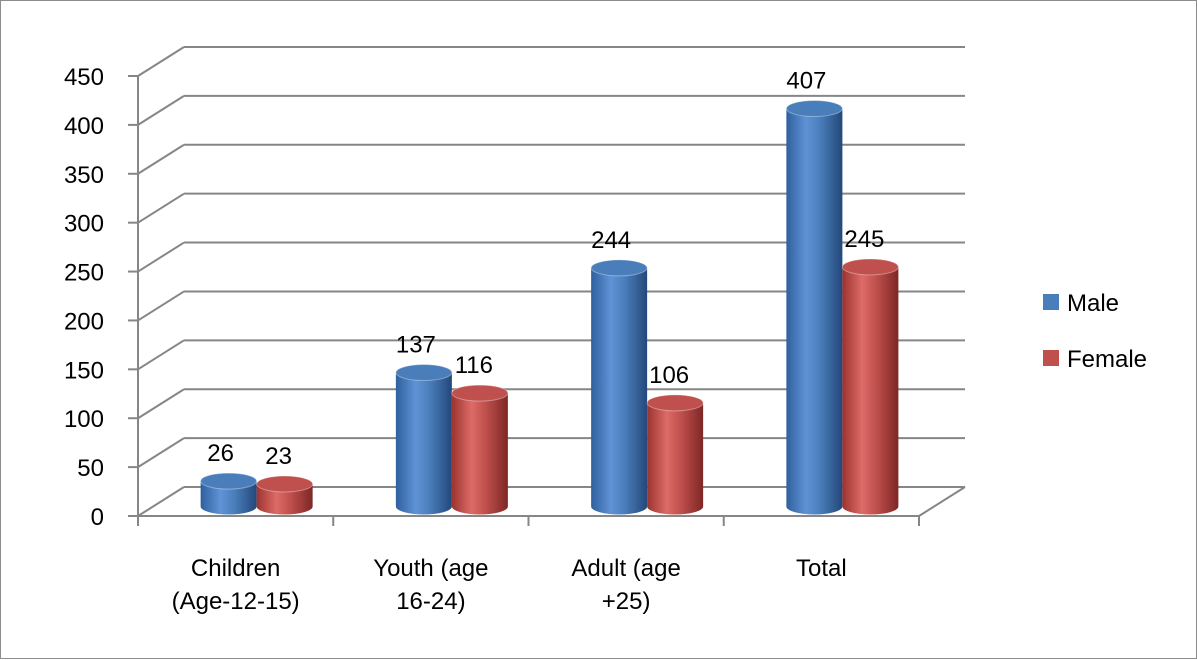 The width and height of the screenshot is (1197, 660). Describe the element at coordinates (821, 568) in the screenshot. I see `x-tick-label: Total` at that location.